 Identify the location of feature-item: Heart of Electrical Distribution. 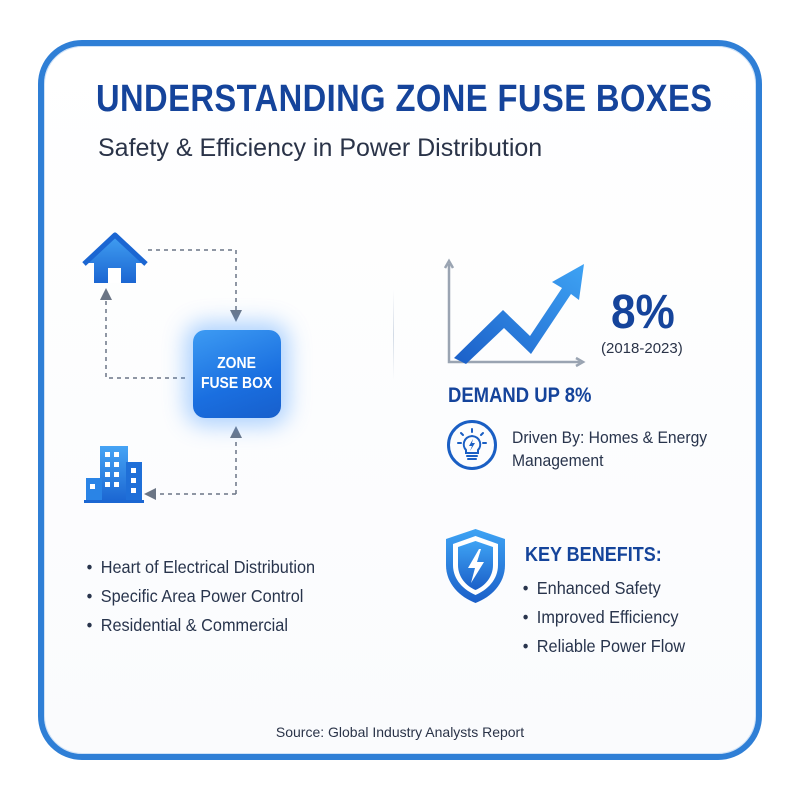
(198, 567).